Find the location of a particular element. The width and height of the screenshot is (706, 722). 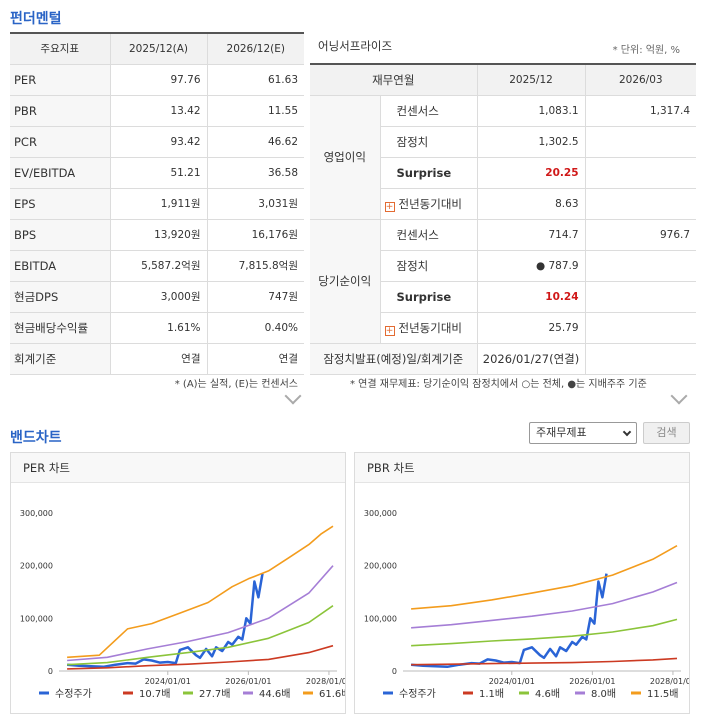

chevron-down-icon is located at coordinates (627, 432).